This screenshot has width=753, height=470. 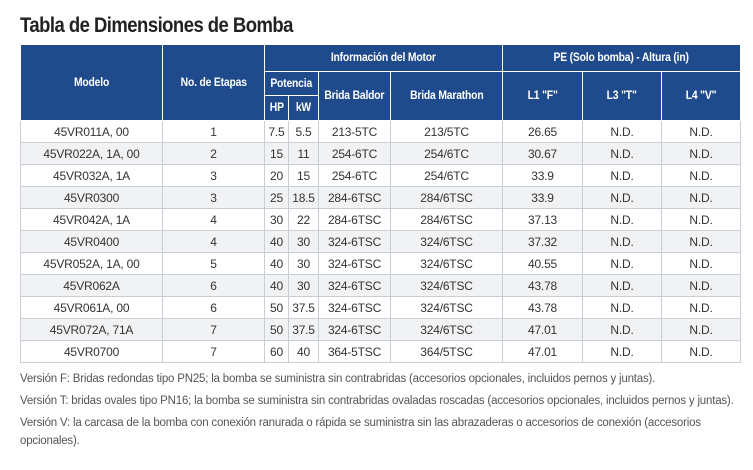 What do you see at coordinates (276, 219) in the screenshot?
I see `cell-hp: 30` at bounding box center [276, 219].